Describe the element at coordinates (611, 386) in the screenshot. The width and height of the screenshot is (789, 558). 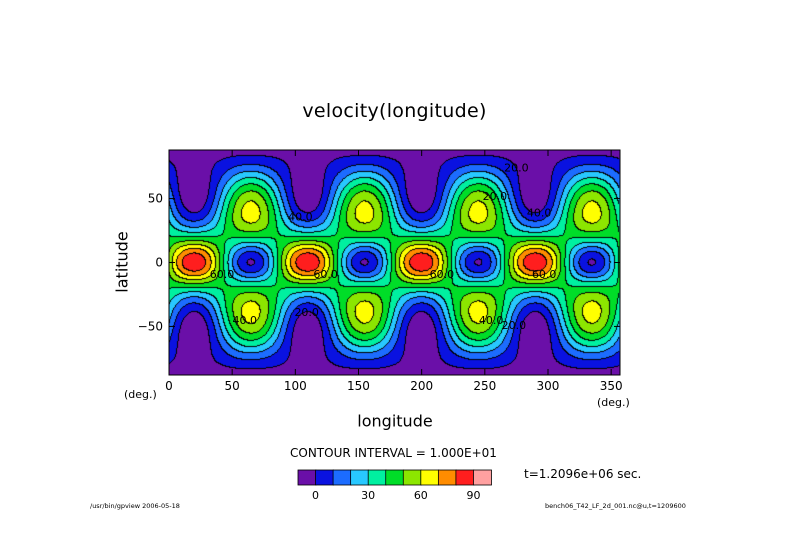
I see `x-tick-label: 350` at that location.